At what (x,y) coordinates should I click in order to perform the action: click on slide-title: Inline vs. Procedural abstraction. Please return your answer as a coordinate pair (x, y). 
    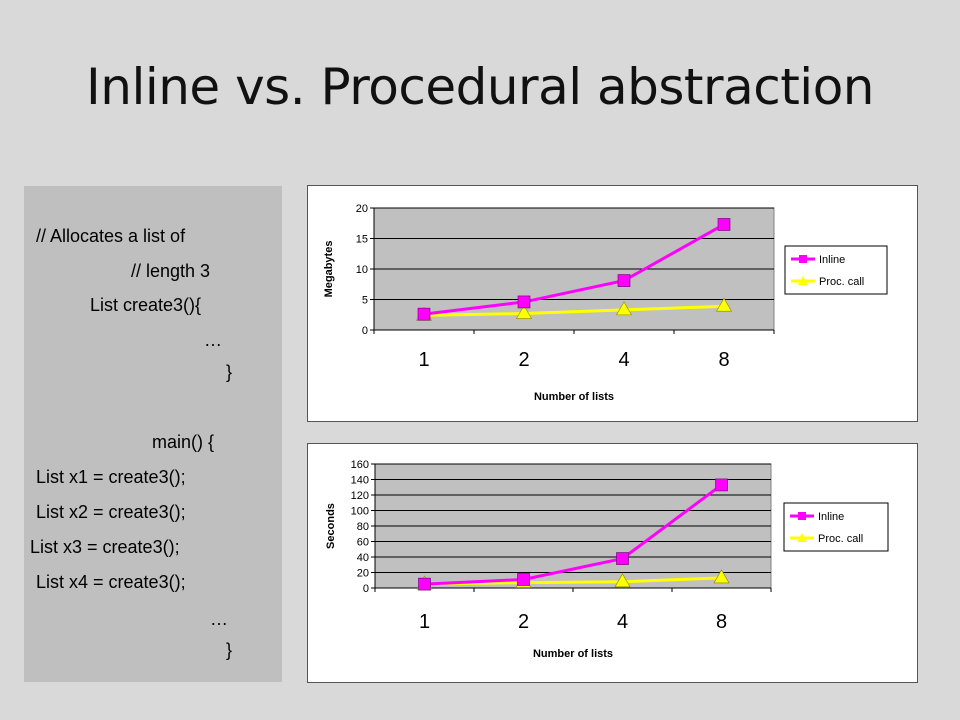
    Looking at the image, I should click on (480, 87).